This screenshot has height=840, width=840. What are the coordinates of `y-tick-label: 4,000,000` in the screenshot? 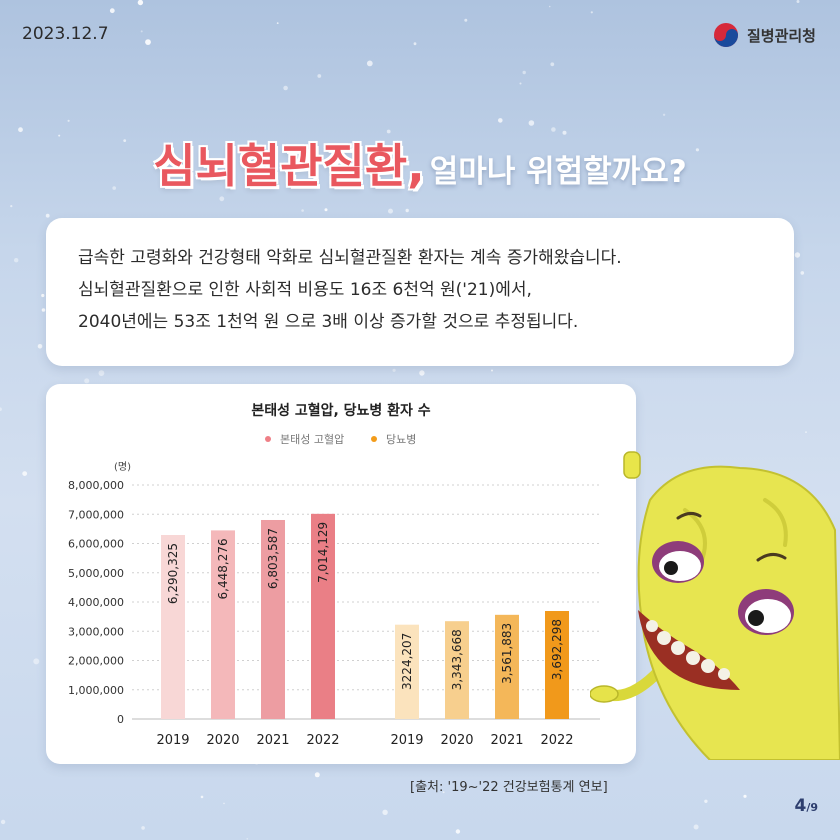 It's located at (96, 602).